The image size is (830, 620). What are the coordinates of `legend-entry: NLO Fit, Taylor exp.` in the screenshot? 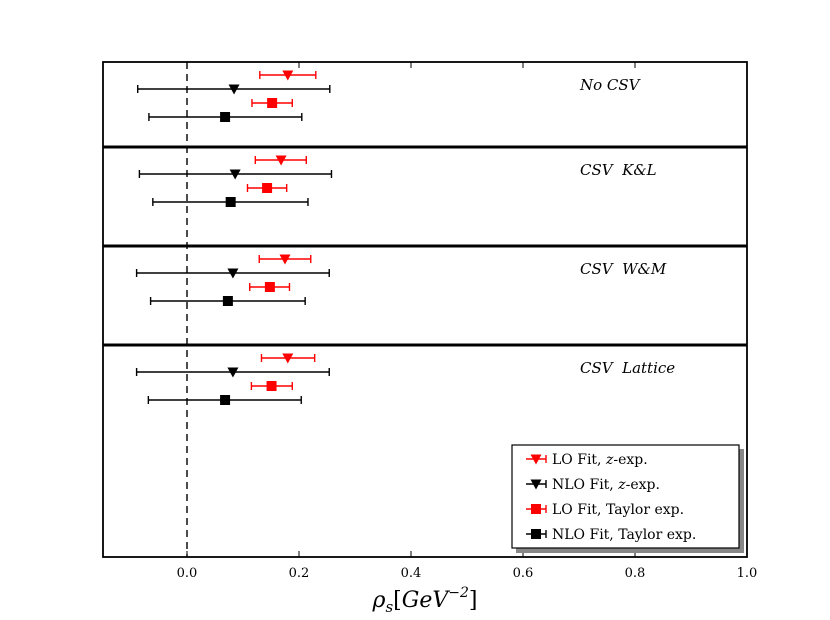 It's located at (611, 535).